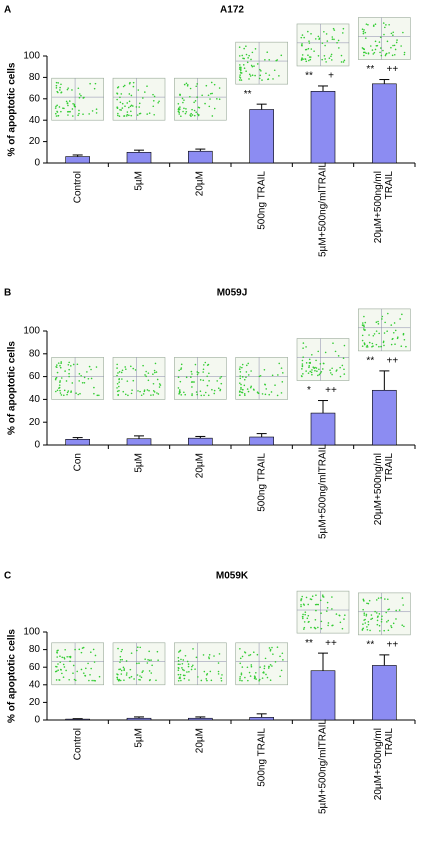 This screenshot has width=423, height=855. Describe the element at coordinates (323, 359) in the screenshot. I see `cytometry-thumbnail` at that location.